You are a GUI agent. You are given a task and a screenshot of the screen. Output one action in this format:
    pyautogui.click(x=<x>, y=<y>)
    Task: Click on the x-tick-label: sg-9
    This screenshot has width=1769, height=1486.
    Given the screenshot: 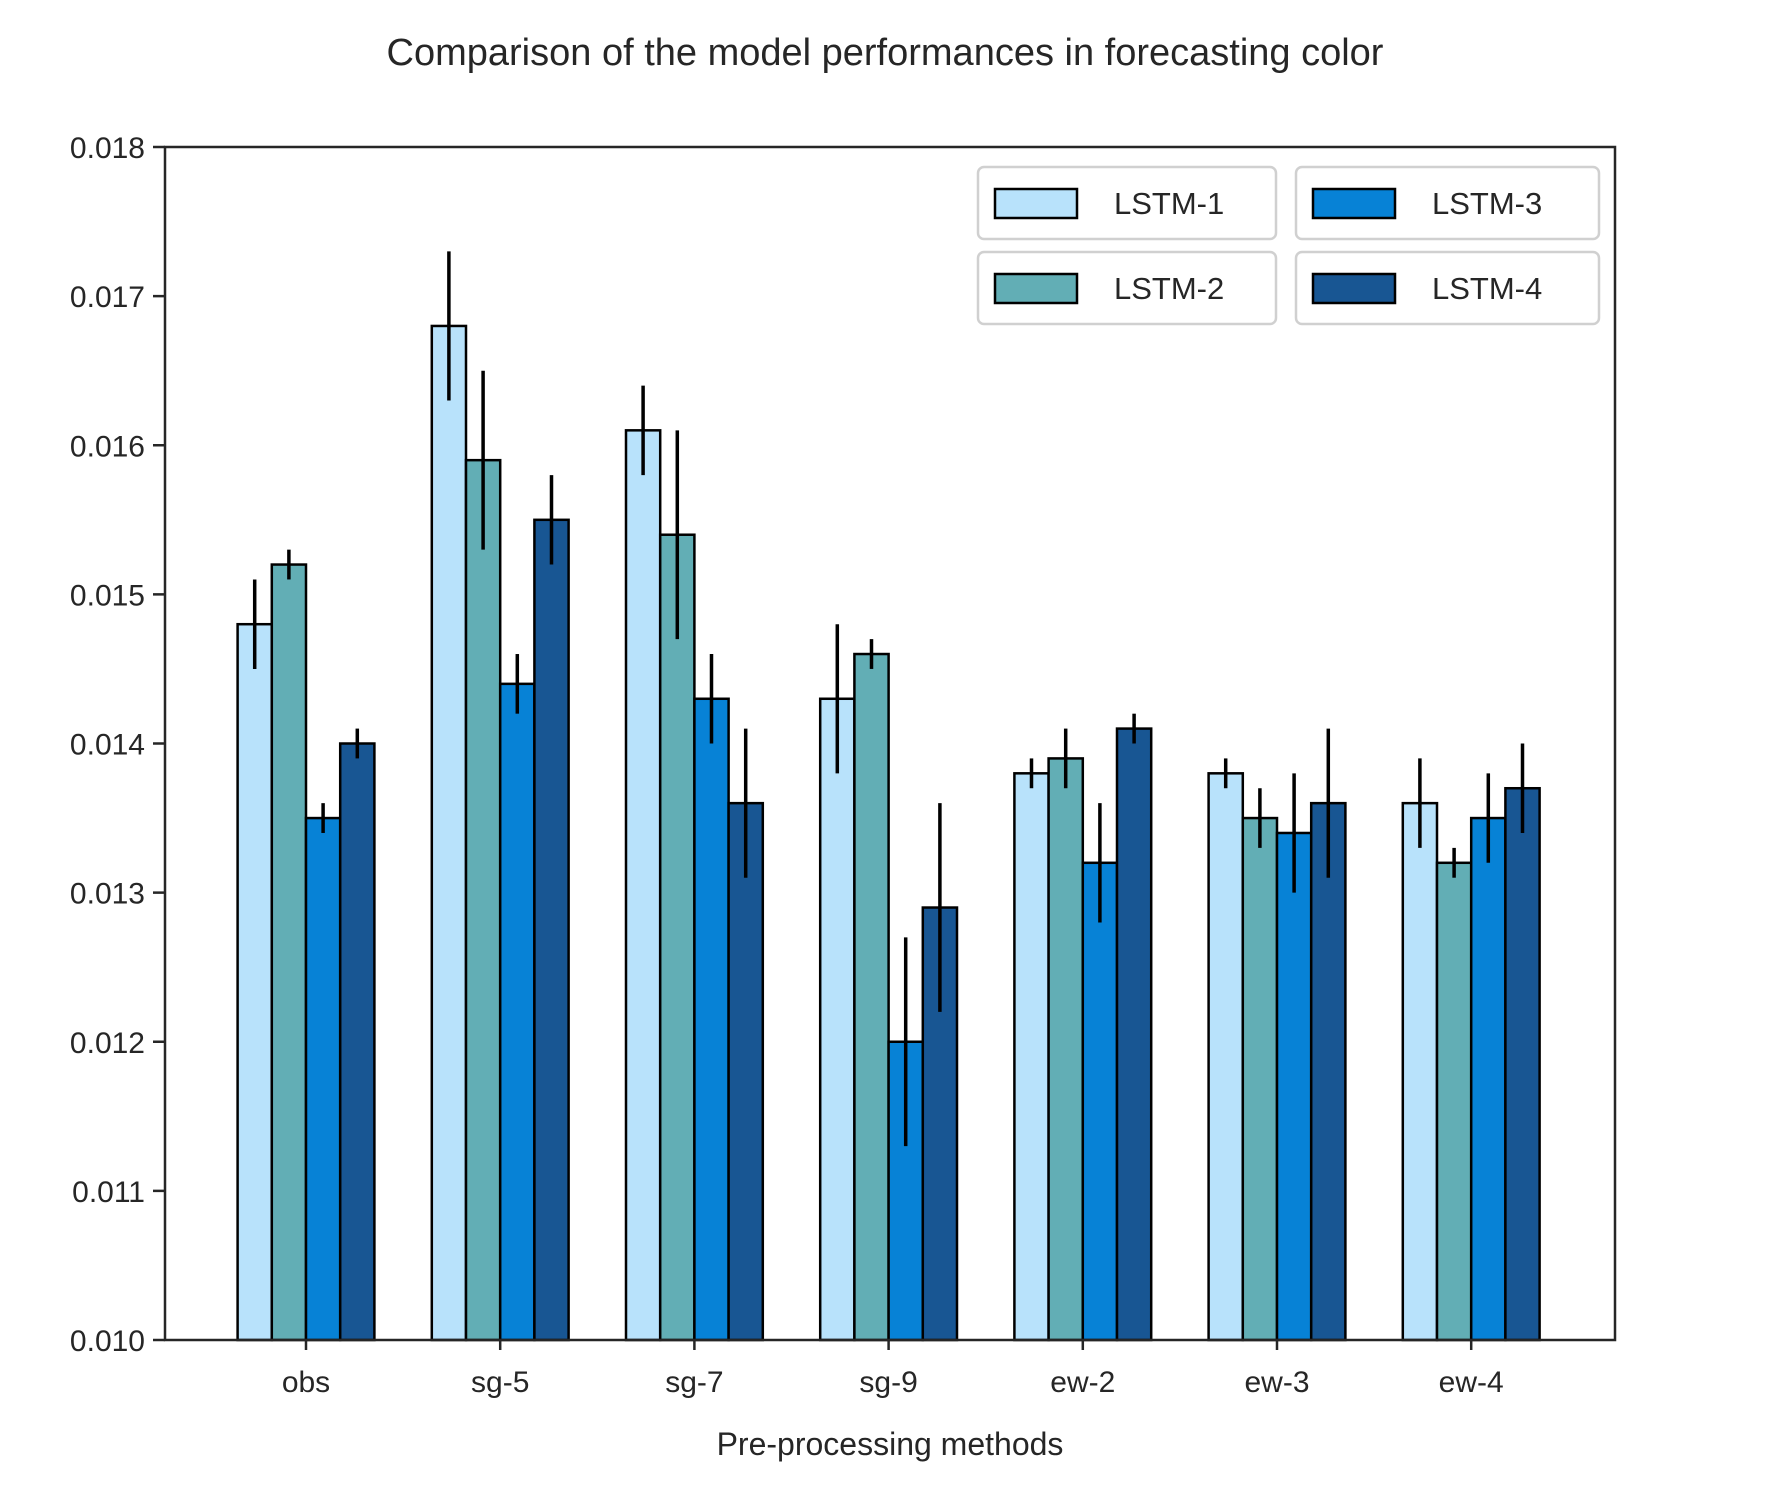 What is the action you would take?
    pyautogui.click(x=888, y=1382)
    